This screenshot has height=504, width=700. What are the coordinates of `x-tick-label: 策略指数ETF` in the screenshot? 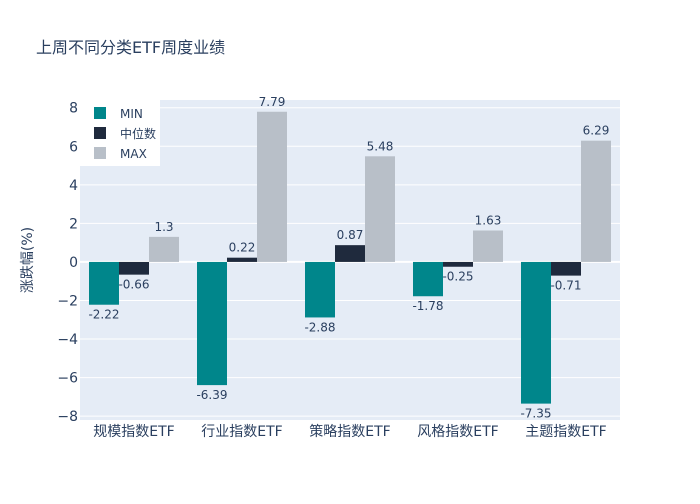 It's located at (349, 431).